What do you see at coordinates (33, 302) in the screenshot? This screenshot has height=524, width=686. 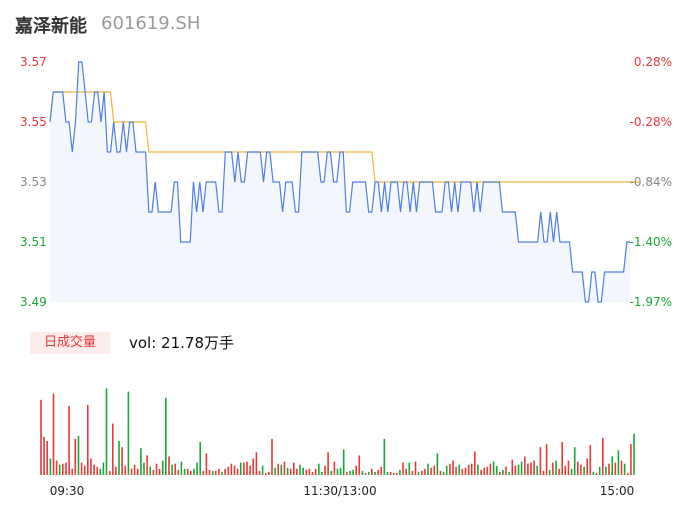 I see `y-tick-label: 3.49` at bounding box center [33, 302].